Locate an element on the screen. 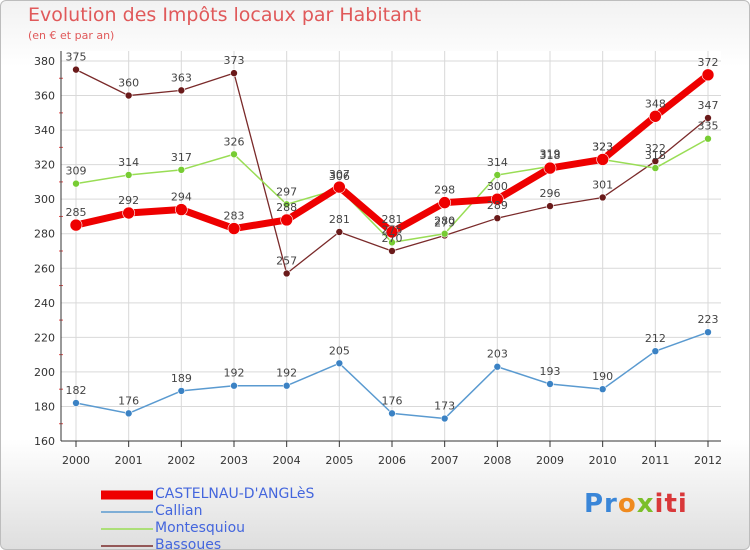 This screenshot has width=750, height=550. x-tick-label: 2009 is located at coordinates (550, 460).